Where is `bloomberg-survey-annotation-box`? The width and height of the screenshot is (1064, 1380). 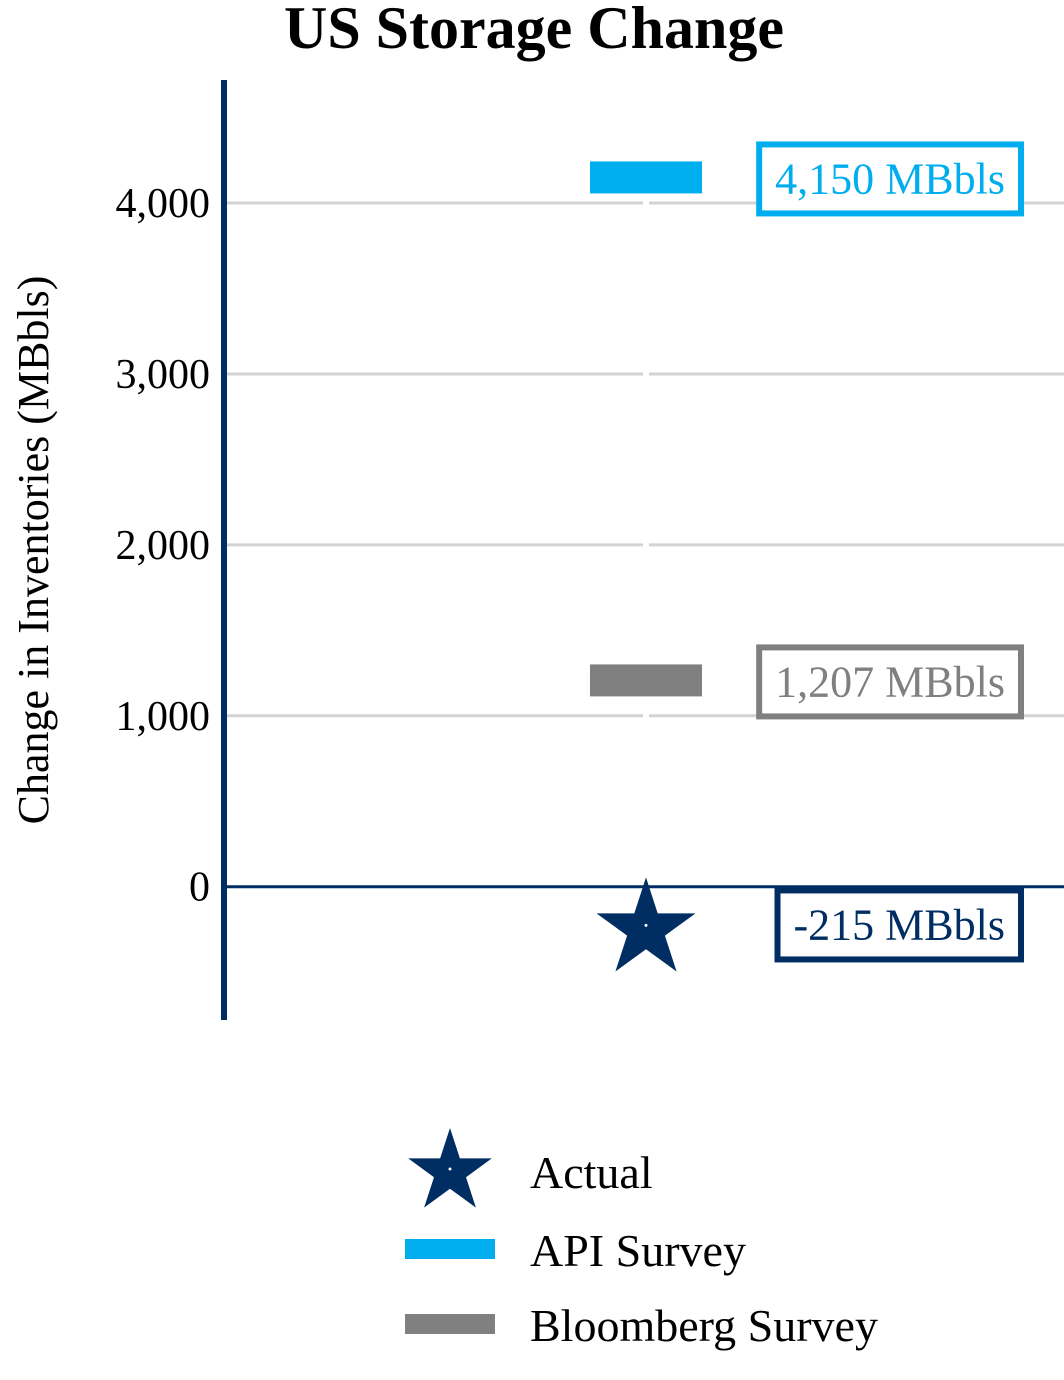 bloomberg-survey-annotation-box is located at coordinates (890, 682).